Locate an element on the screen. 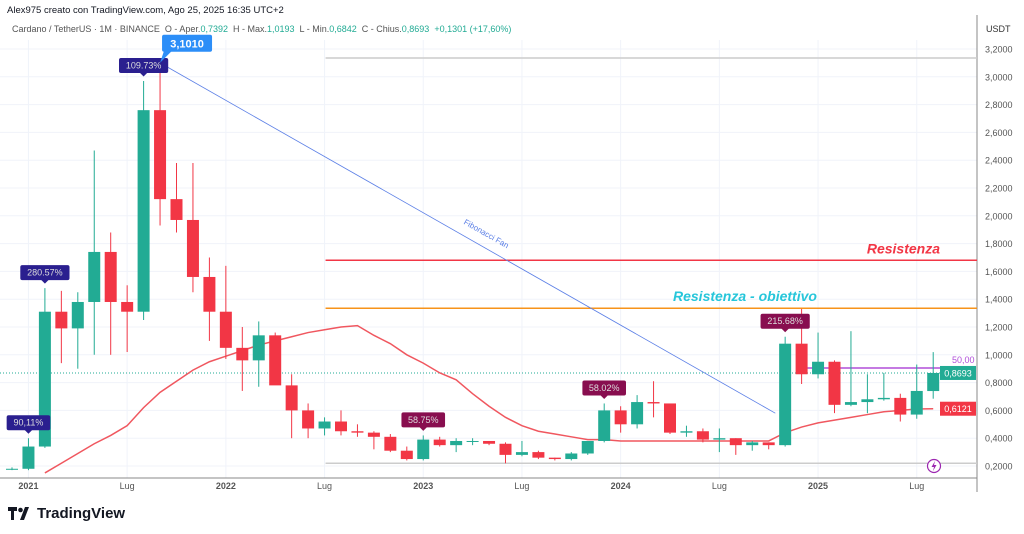 The image size is (1024, 534). currency-label: USDT is located at coordinates (998, 29).